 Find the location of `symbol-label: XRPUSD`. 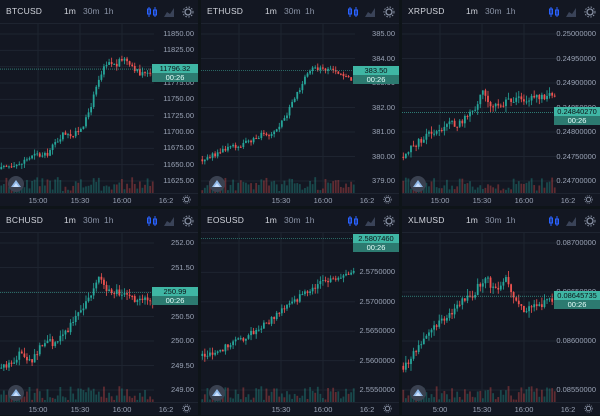

symbol-label: XRPUSD is located at coordinates (426, 11).